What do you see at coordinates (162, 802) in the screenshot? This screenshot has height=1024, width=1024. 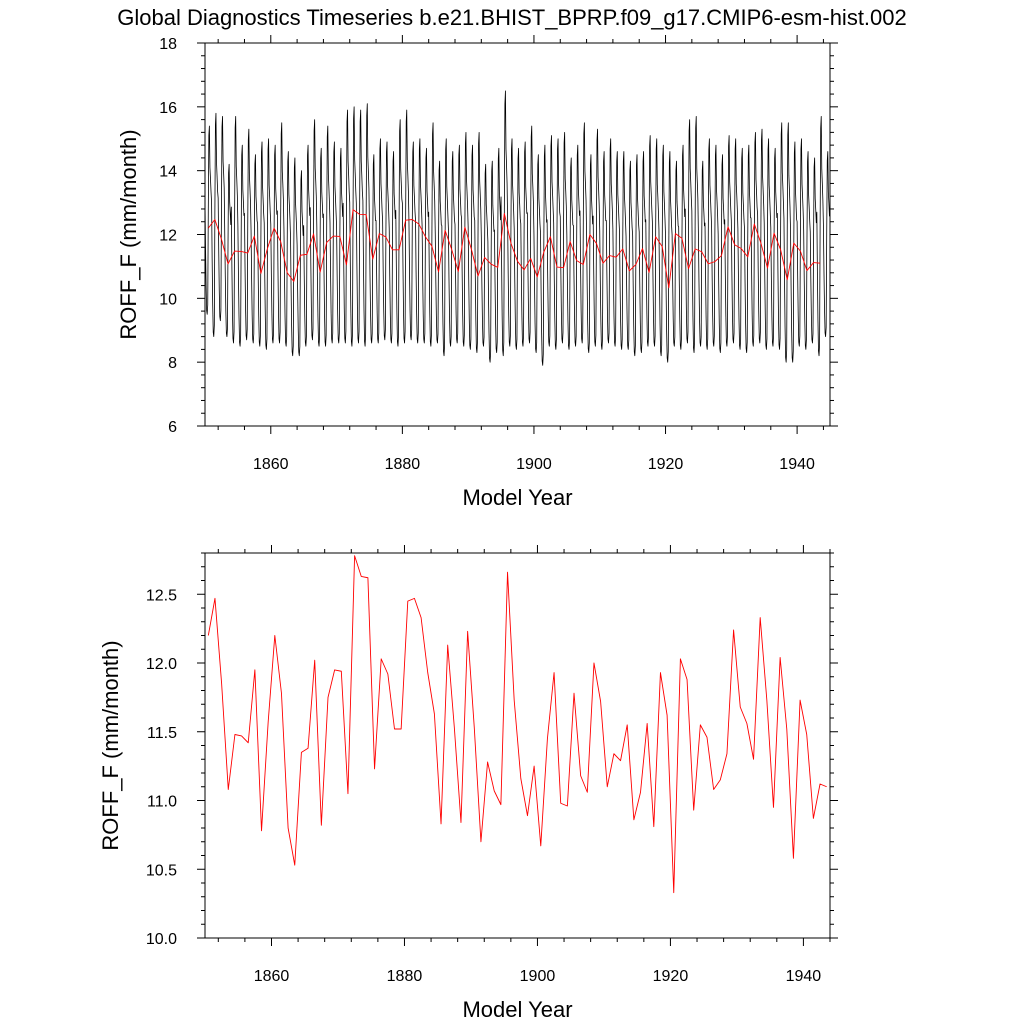 I see `y-tick-label: 11.0` at bounding box center [162, 802].